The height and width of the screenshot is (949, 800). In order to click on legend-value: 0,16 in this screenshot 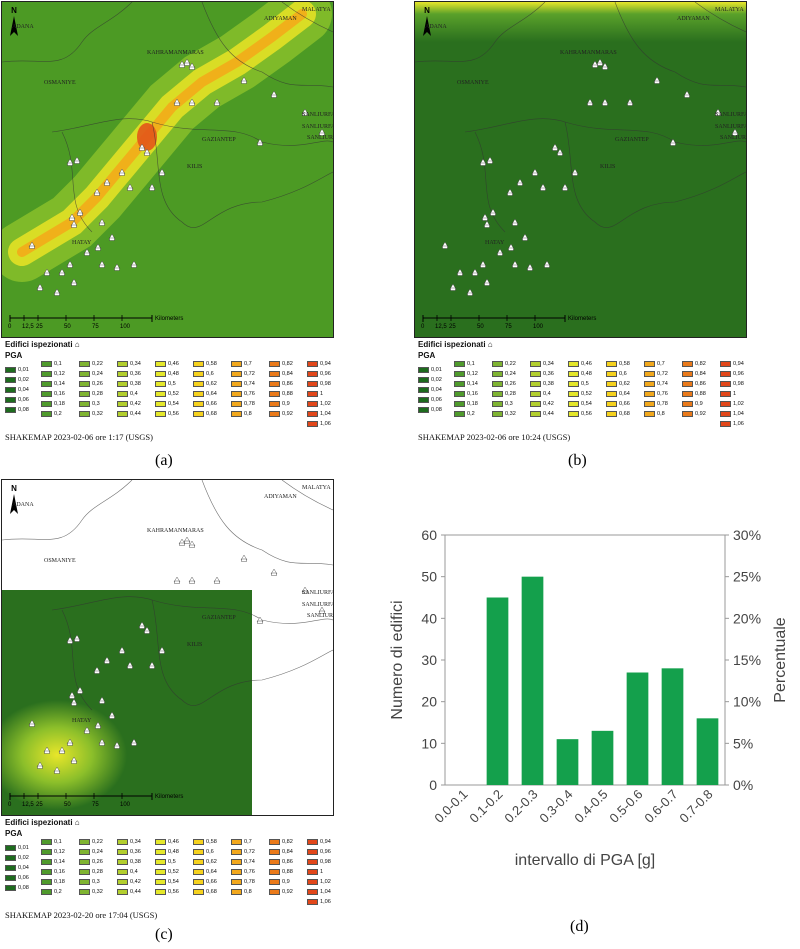, I will do `click(59, 871)`.